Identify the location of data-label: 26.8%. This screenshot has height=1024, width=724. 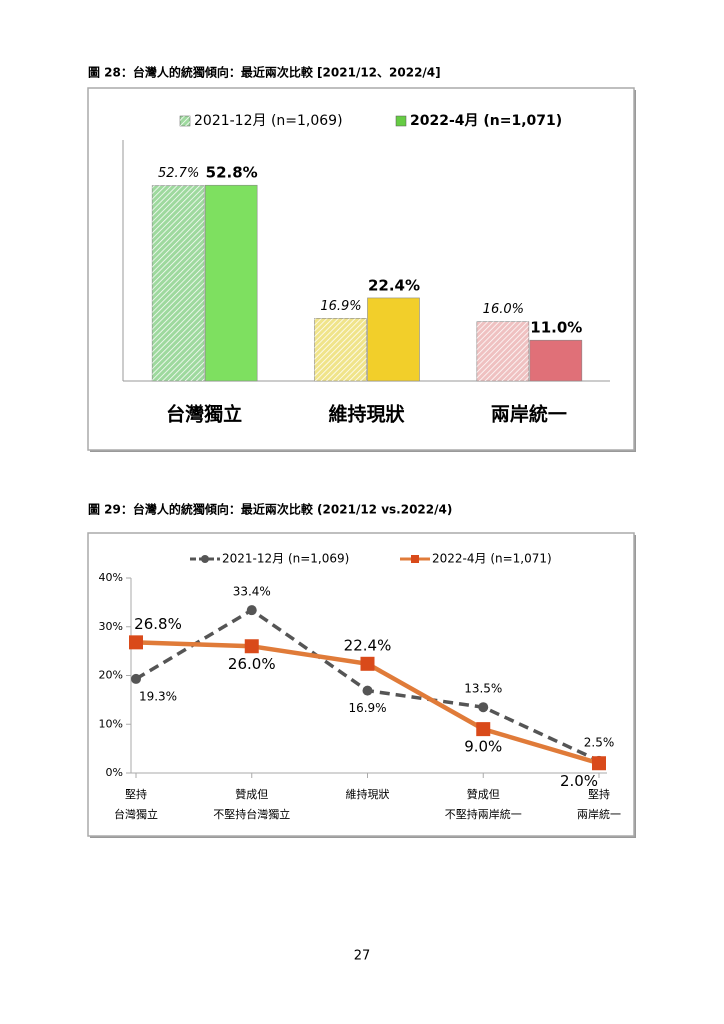
(158, 624).